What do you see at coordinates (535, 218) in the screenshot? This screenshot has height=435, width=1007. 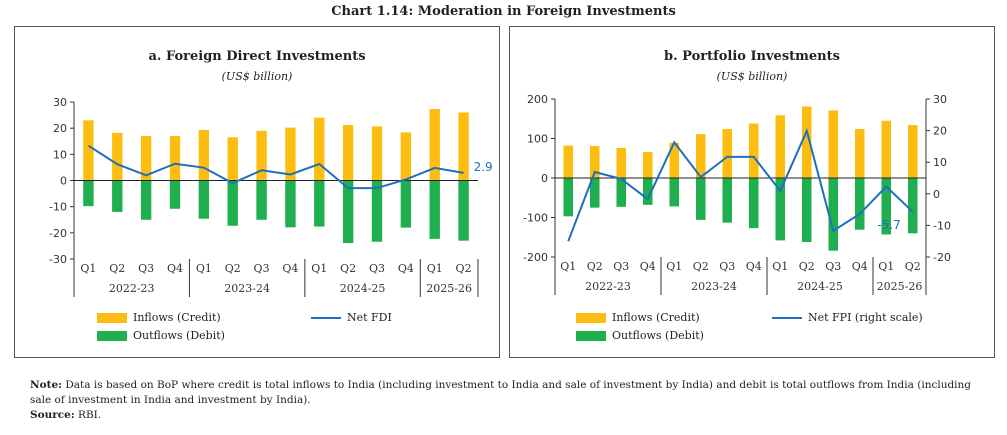 I see `y-tick-label: -100` at bounding box center [535, 218].